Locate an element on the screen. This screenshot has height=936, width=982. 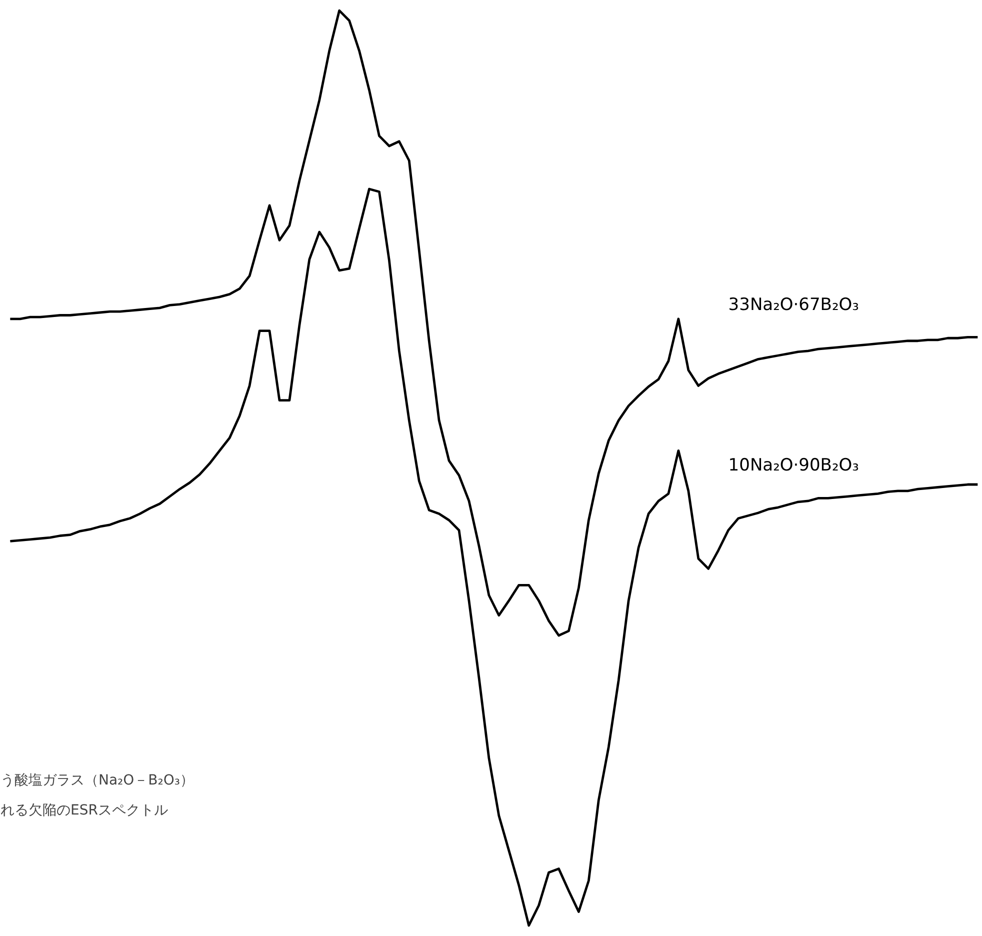
series-label: 33Na₂O·67B₂O₃ is located at coordinates (793, 305).